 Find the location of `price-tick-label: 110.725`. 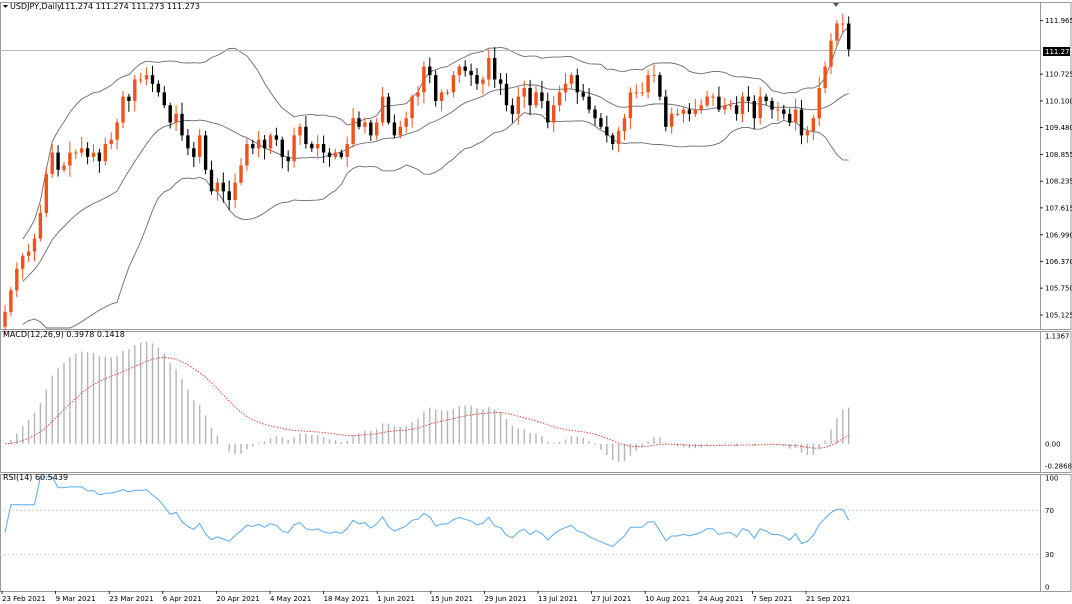

price-tick-label: 110.725 is located at coordinates (1058, 75).